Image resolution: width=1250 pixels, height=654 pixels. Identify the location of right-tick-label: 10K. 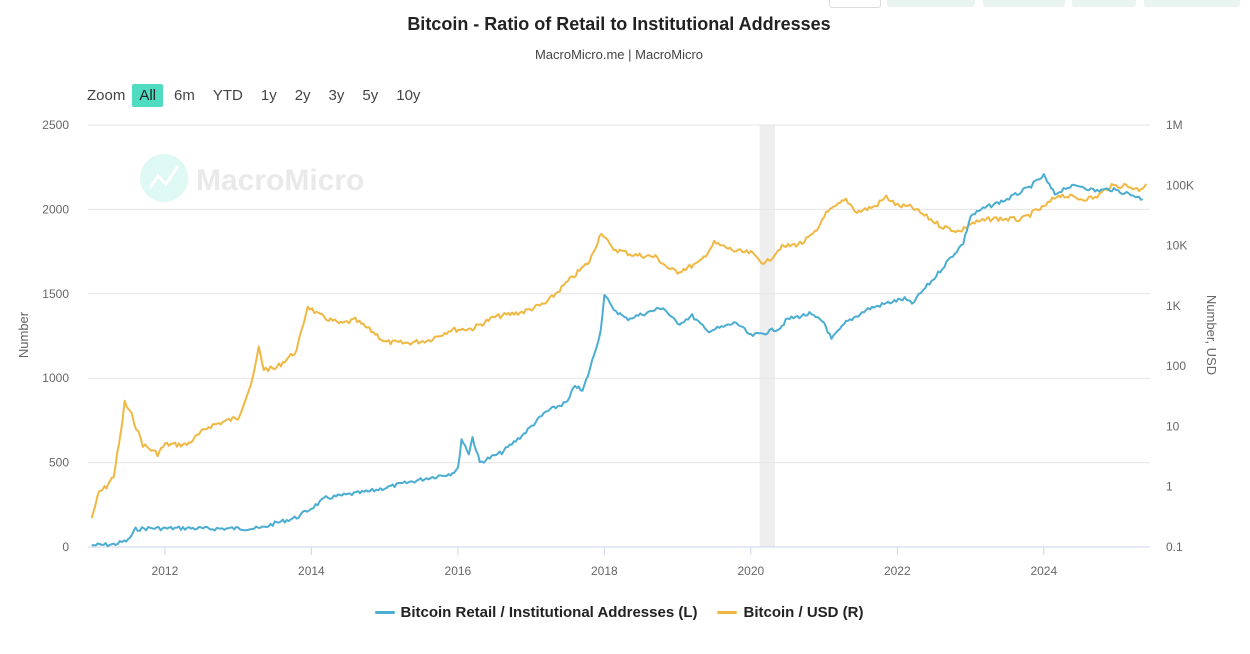
(1176, 246).